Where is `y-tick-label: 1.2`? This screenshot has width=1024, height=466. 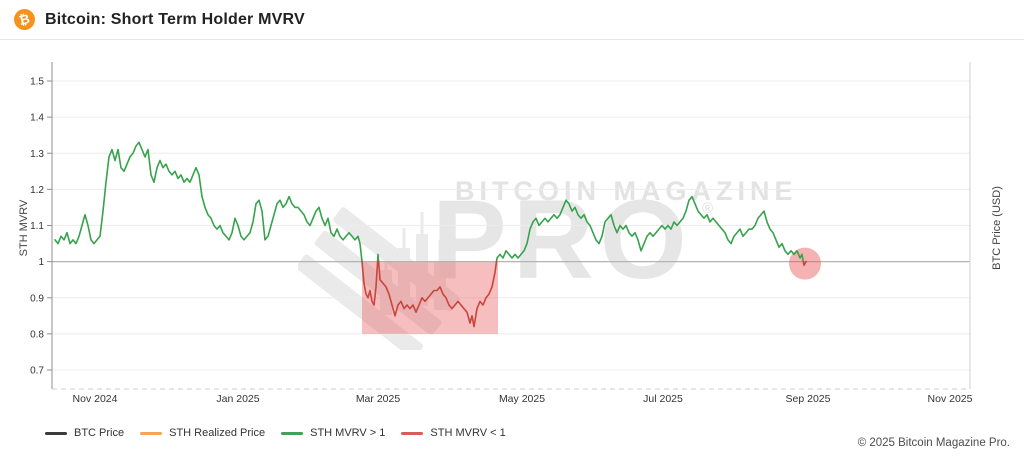 y-tick-label: 1.2 is located at coordinates (37, 190).